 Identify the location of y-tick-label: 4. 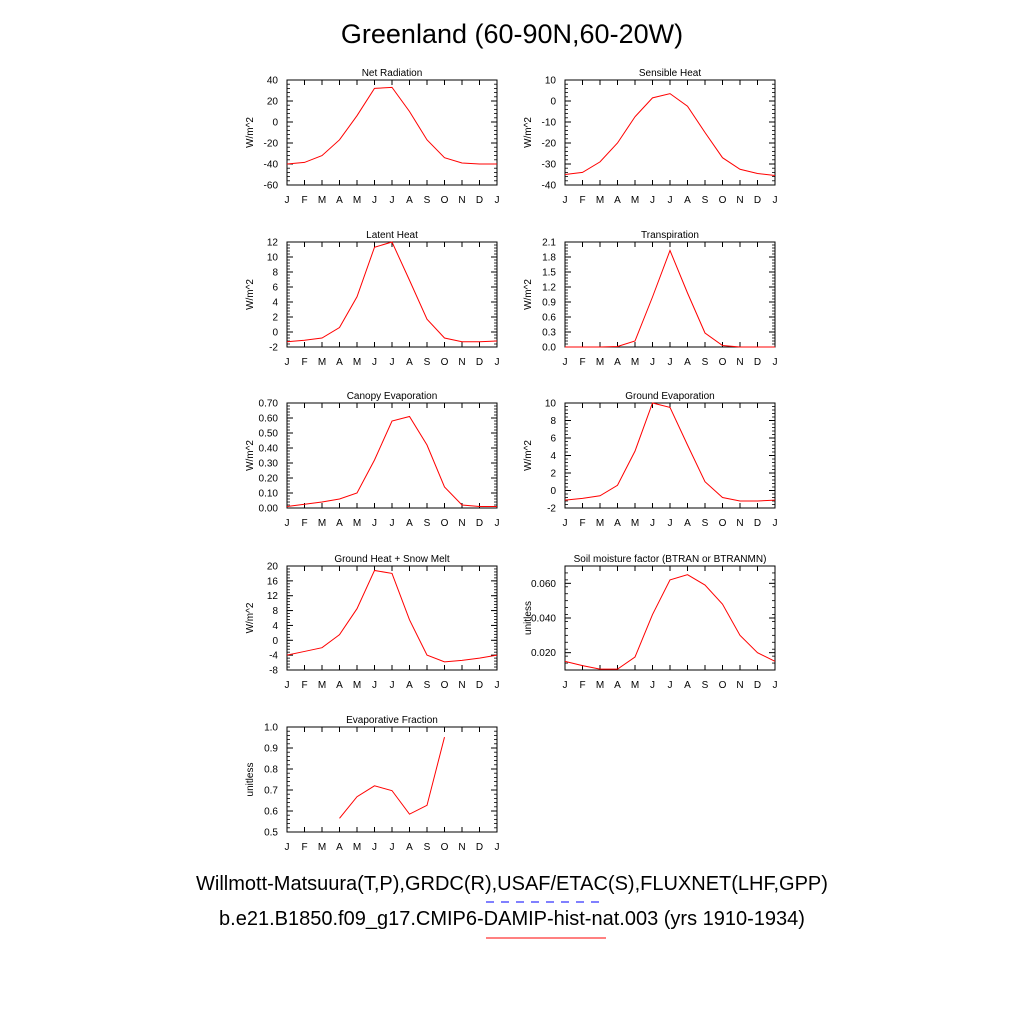
(275, 626).